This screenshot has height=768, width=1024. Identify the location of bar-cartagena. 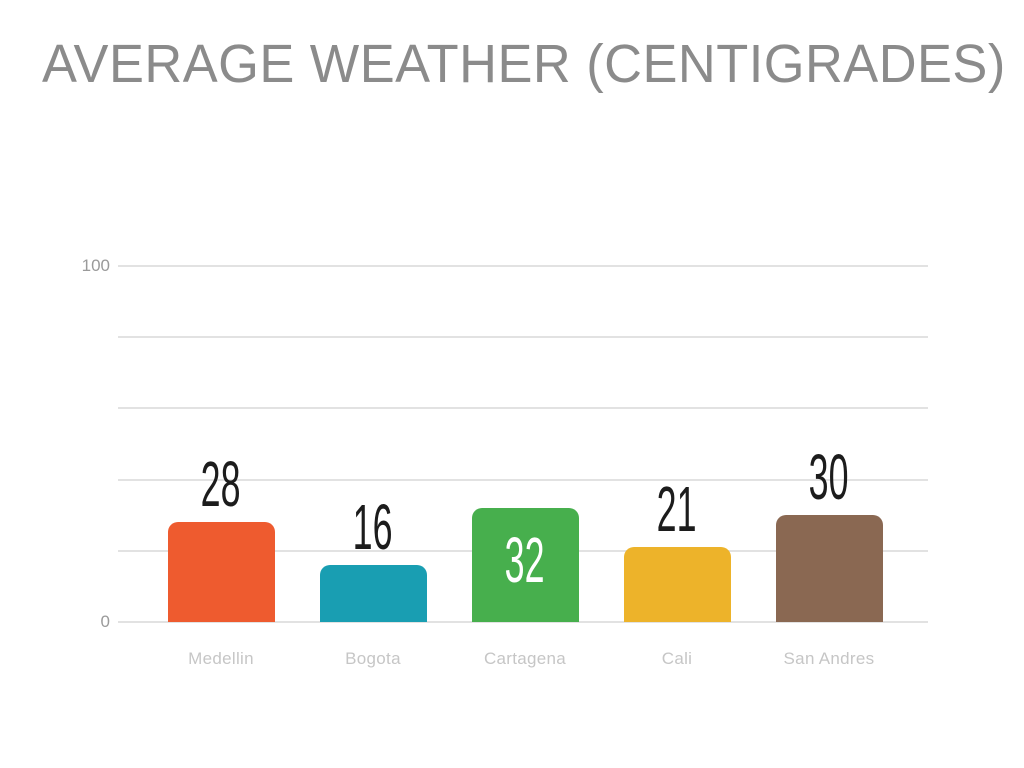
(525, 565).